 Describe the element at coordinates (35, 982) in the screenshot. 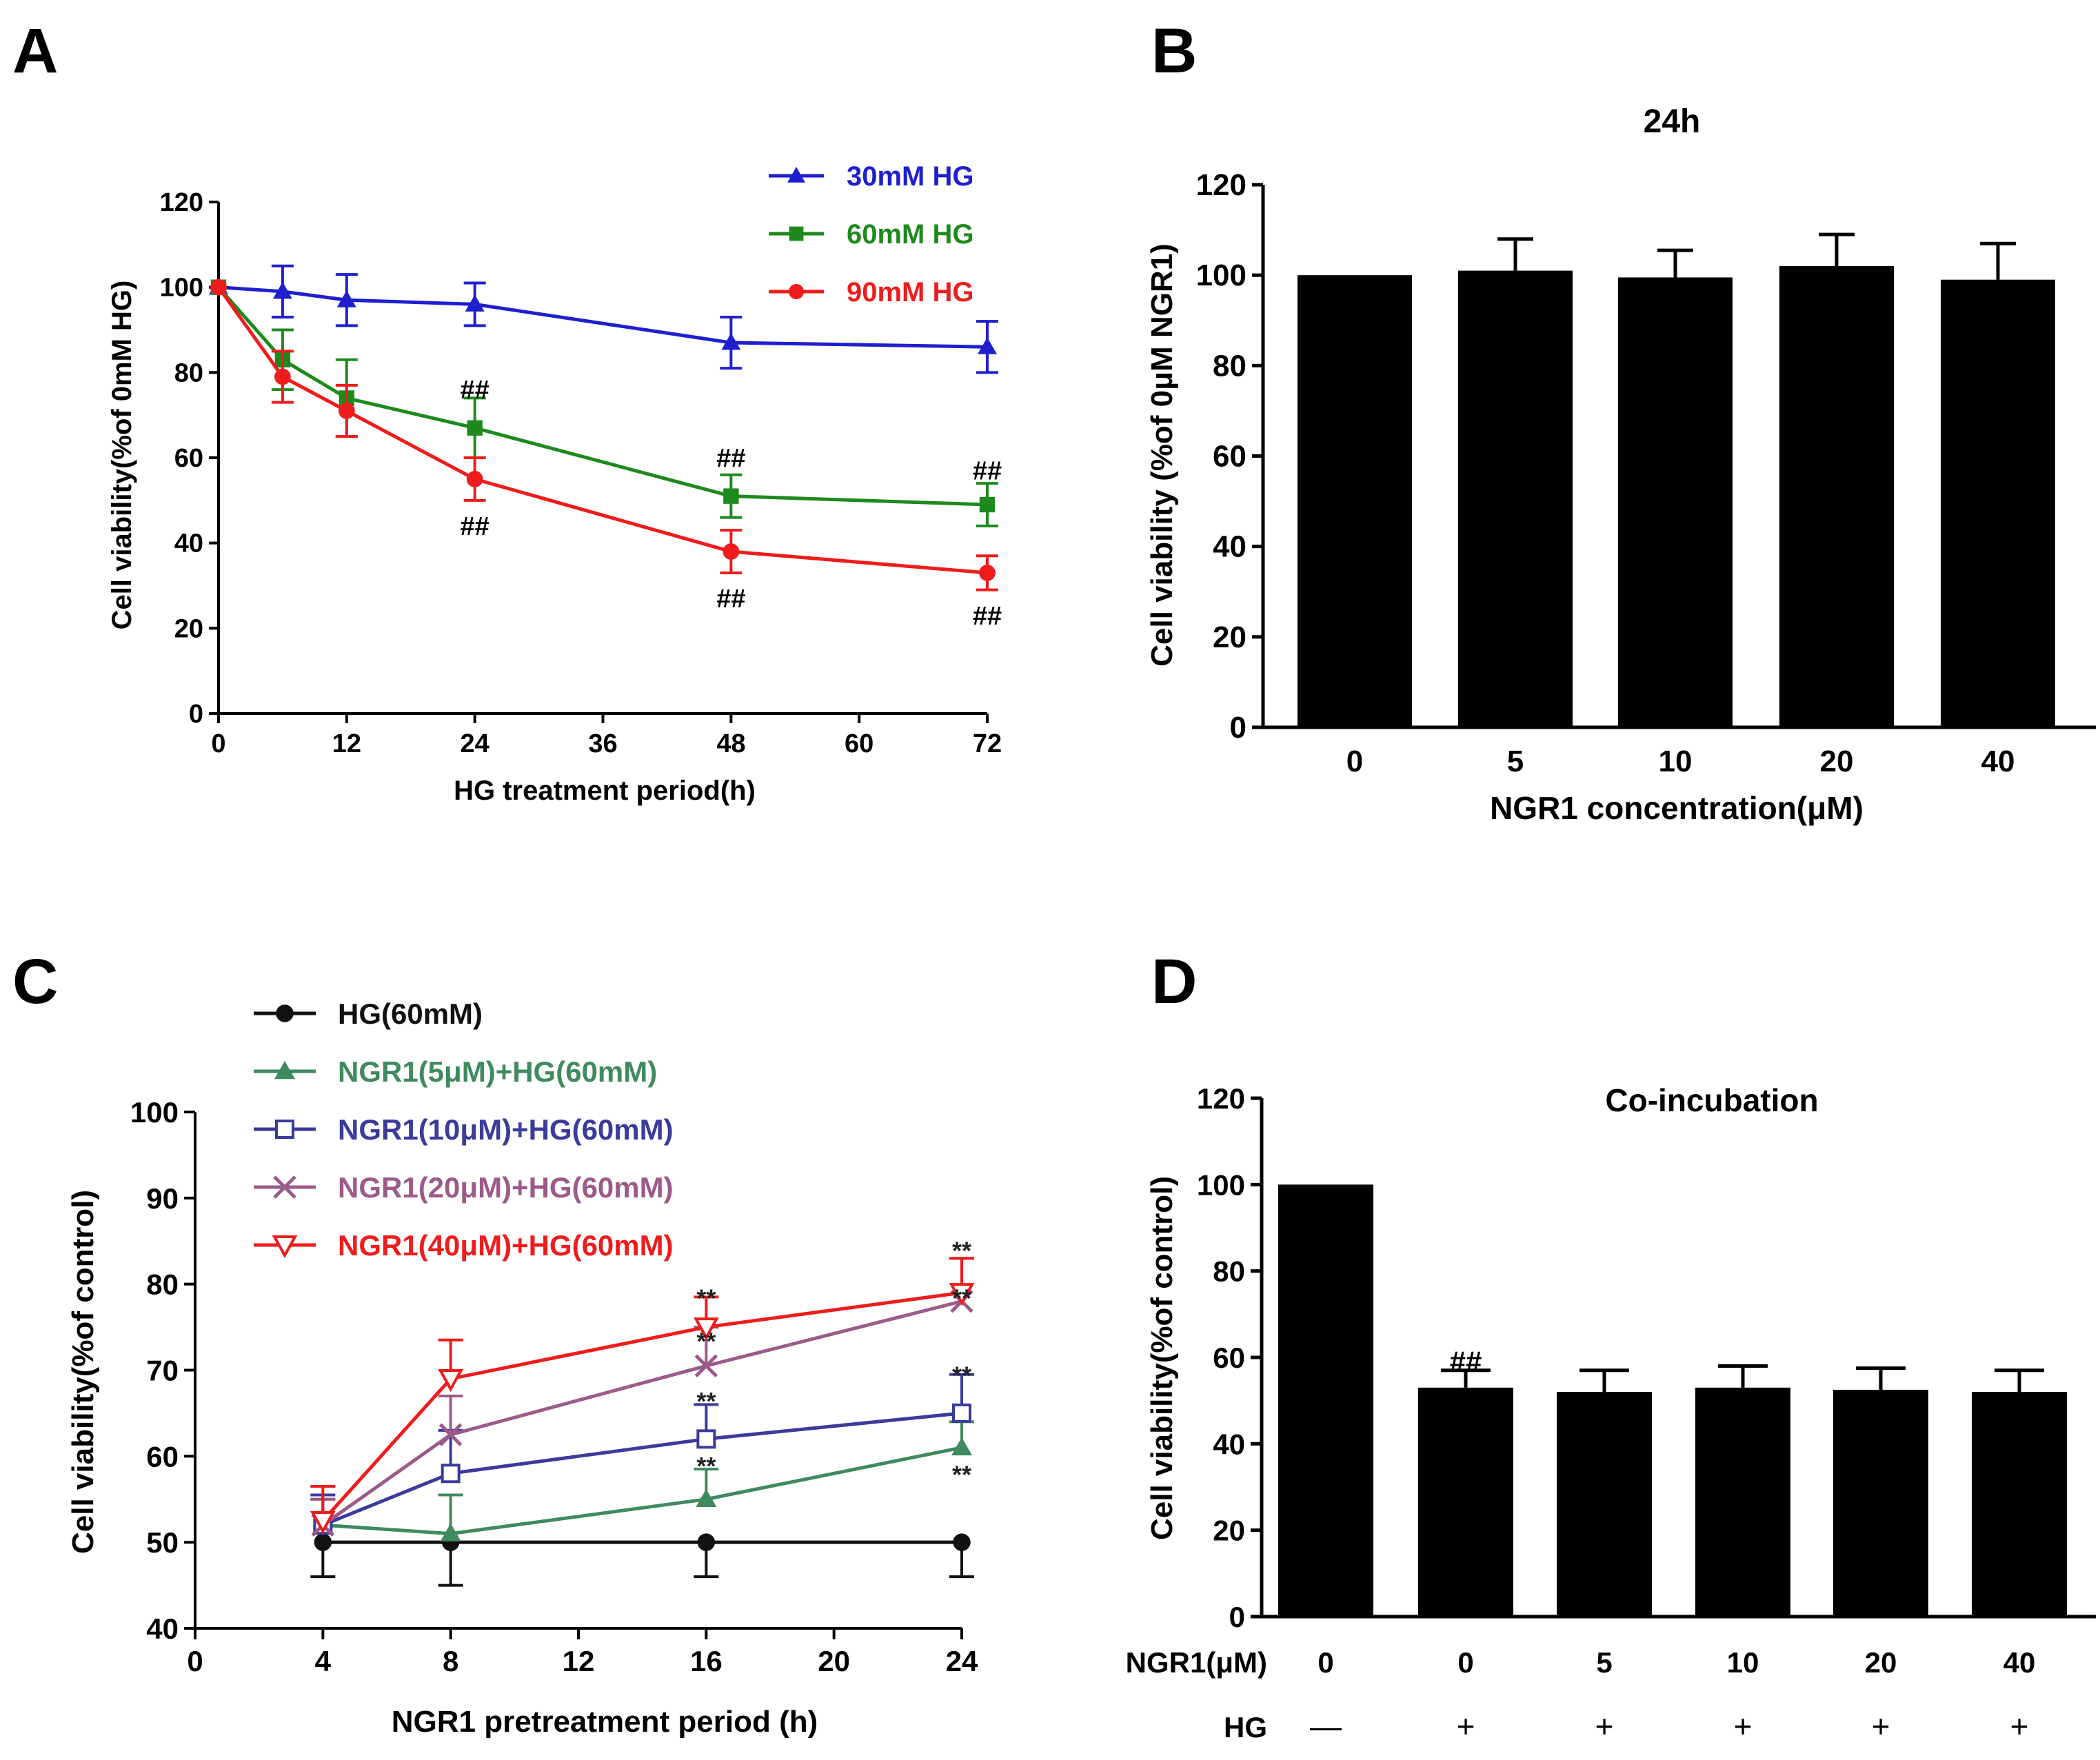

I see `panel-letter-c: C` at that location.